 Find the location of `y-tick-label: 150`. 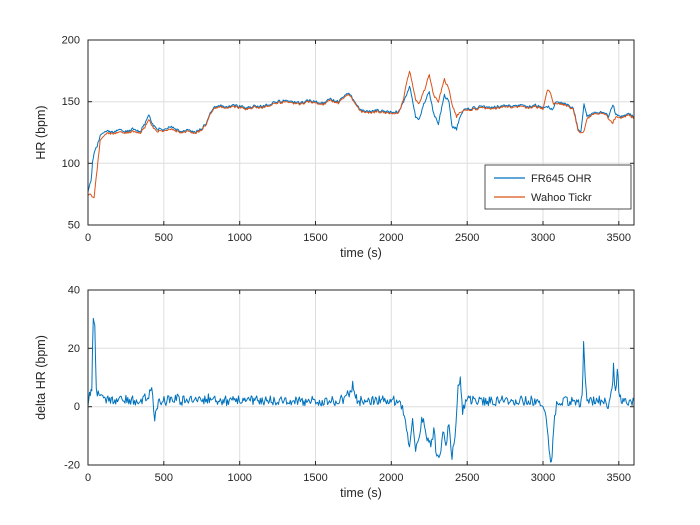

y-tick-label: 150 is located at coordinates (71, 102).